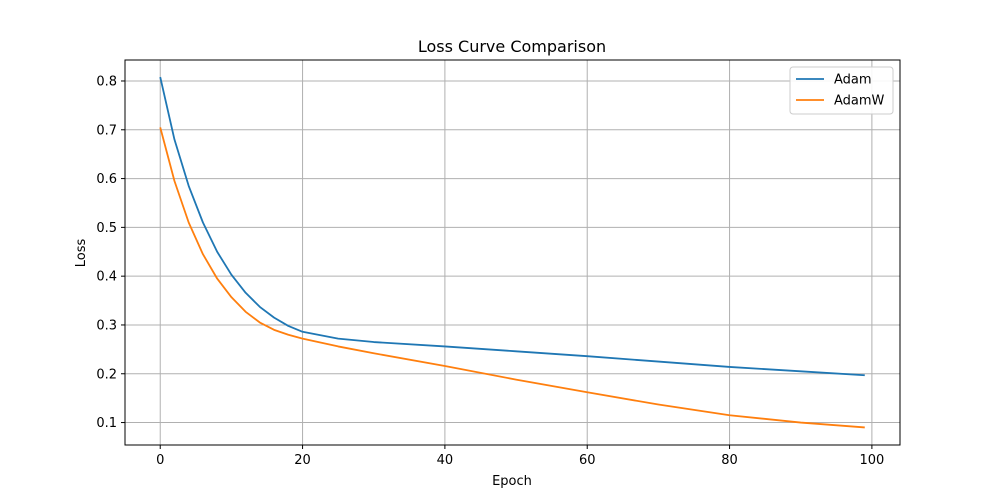 Image resolution: width=1000 pixels, height=500 pixels. Describe the element at coordinates (106, 179) in the screenshot. I see `y-tick-label: 0.6` at that location.